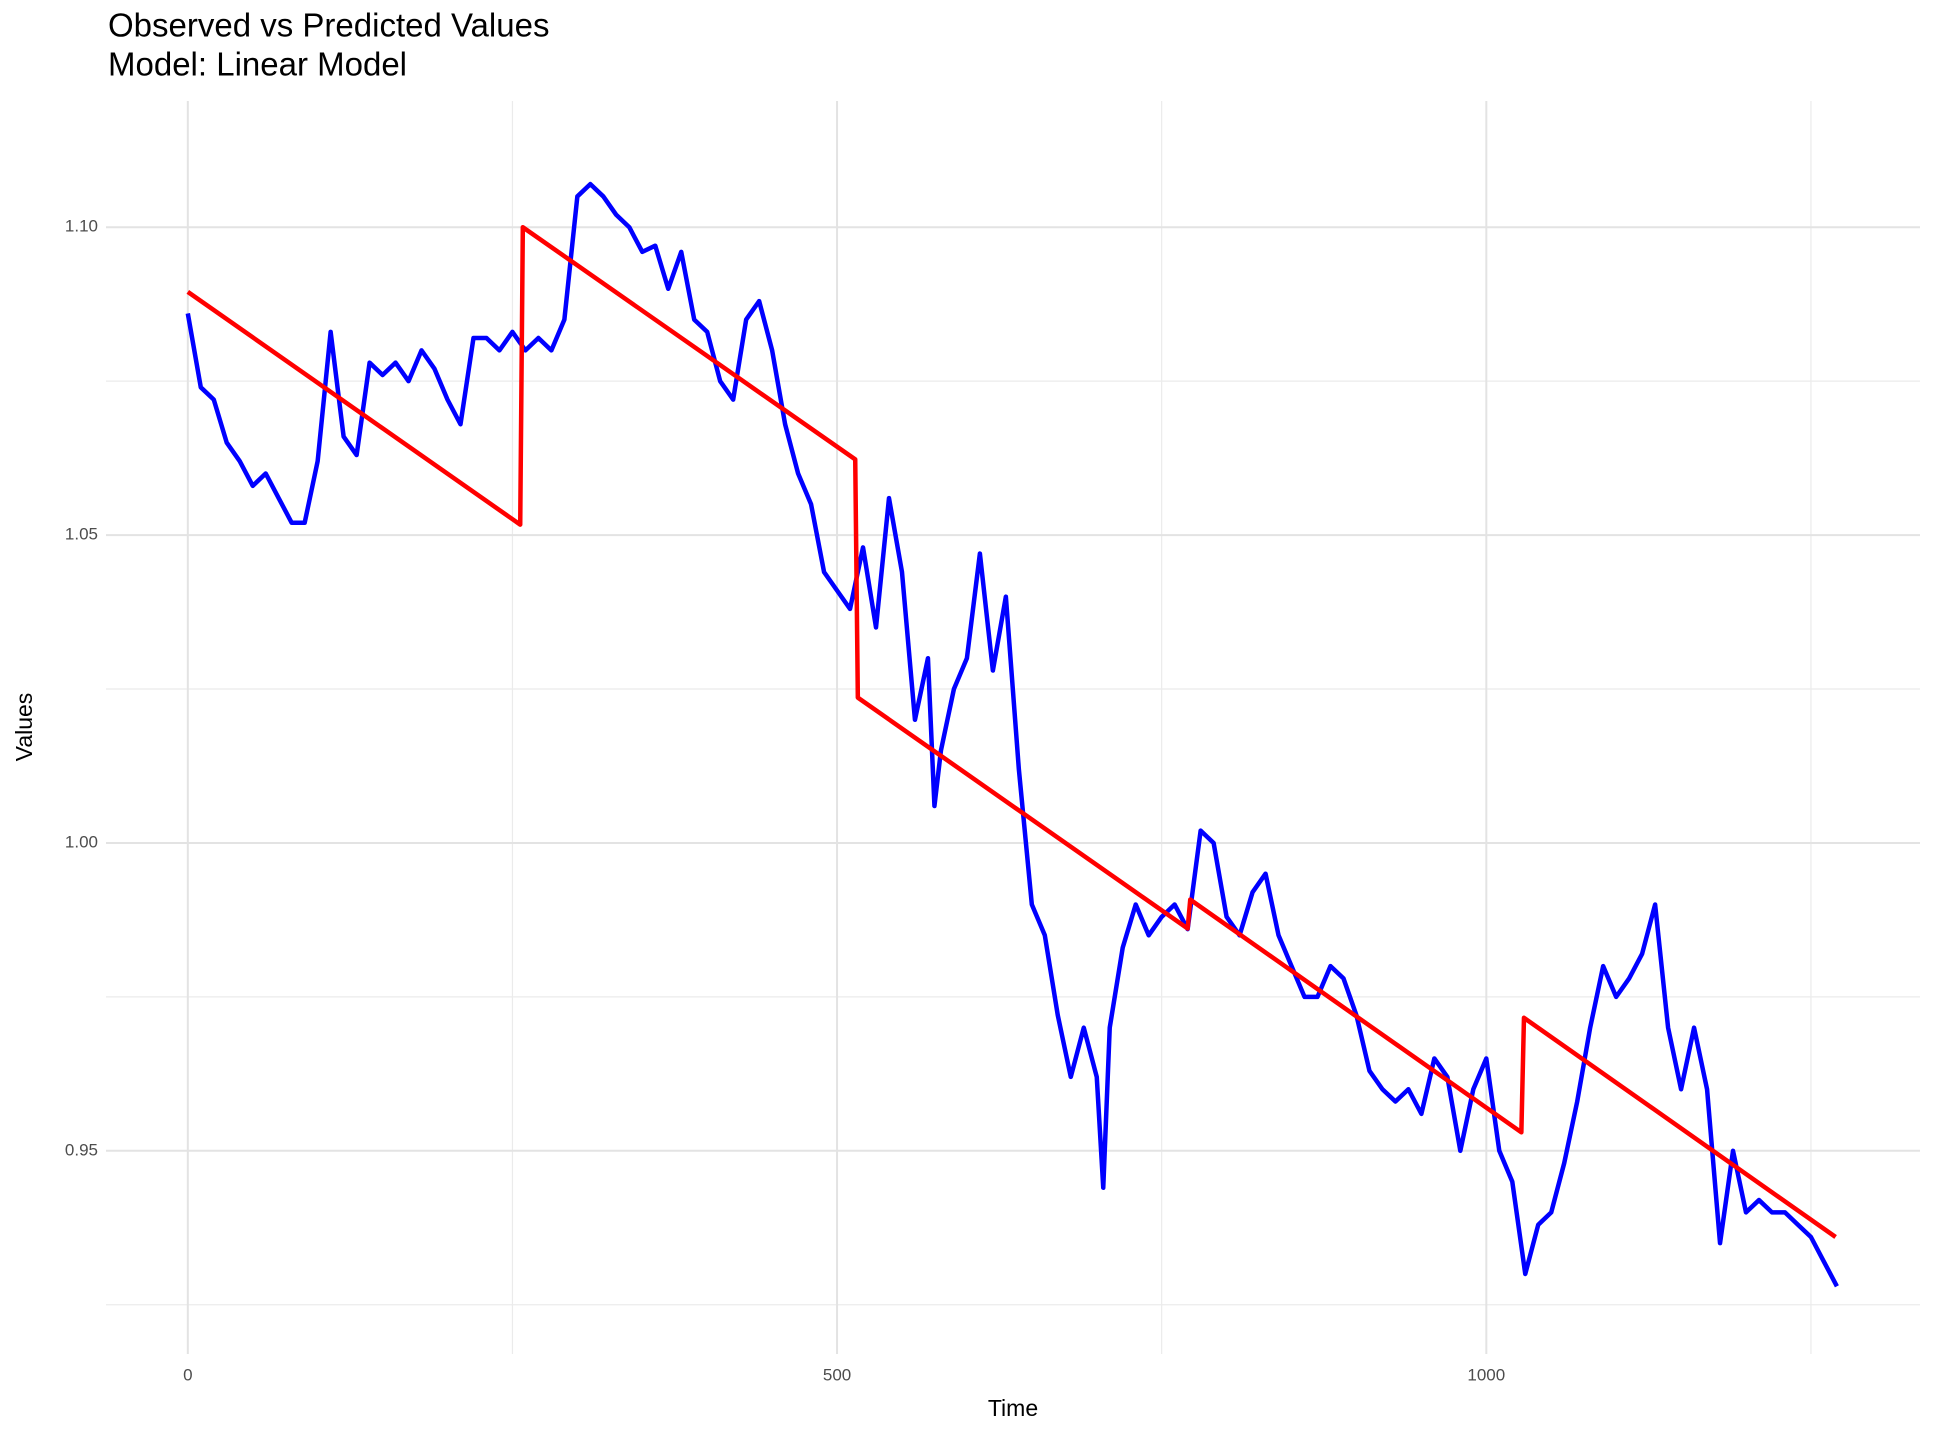 The image size is (1936, 1440). I want to click on y-tick-label: 0.95, so click(81, 1149).